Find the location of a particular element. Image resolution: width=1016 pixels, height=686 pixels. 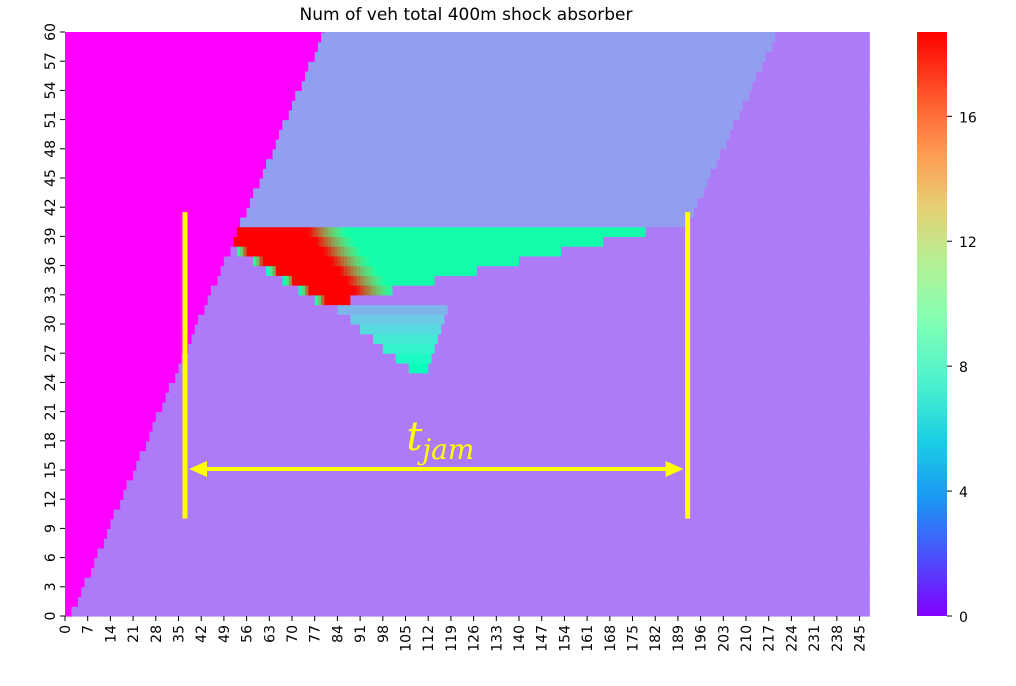

y-tick-label: 0 is located at coordinates (51, 616).